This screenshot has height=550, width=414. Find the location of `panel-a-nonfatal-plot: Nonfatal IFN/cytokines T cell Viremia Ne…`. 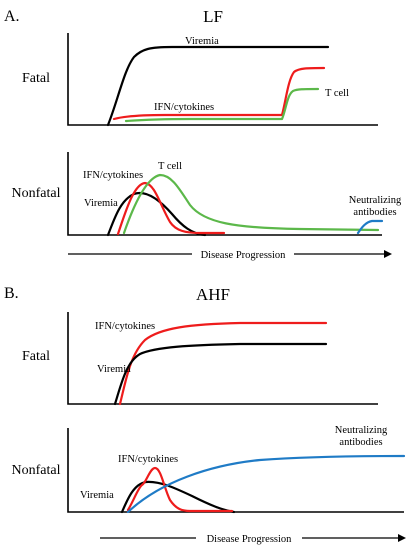

panel-a-nonfatal-plot: Nonfatal IFN/cytokines T cell Viremia Ne… is located at coordinates (207, 194).